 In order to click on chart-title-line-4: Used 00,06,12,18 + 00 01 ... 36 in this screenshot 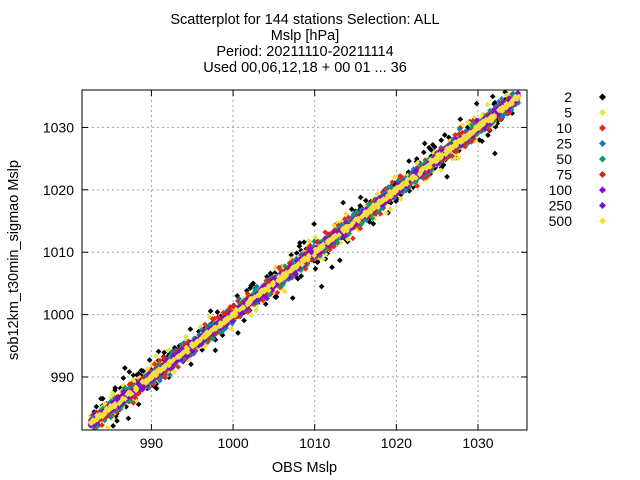, I will do `click(305, 68)`.